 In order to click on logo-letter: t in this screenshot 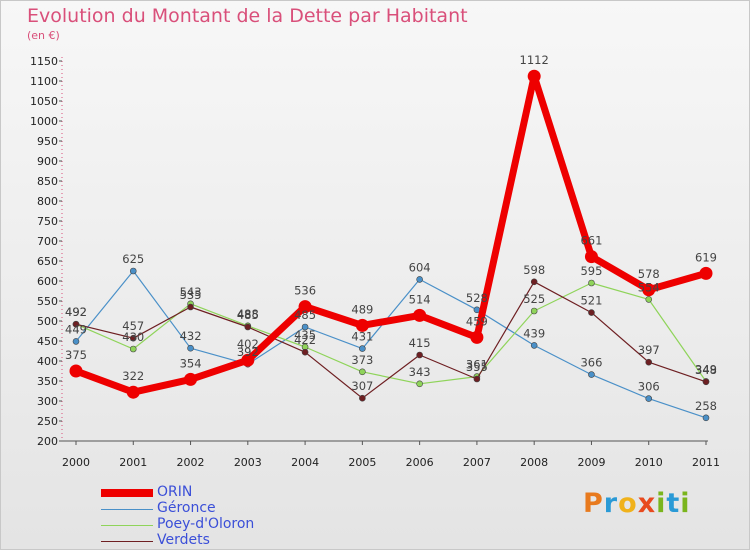, I will do `click(673, 503)`.